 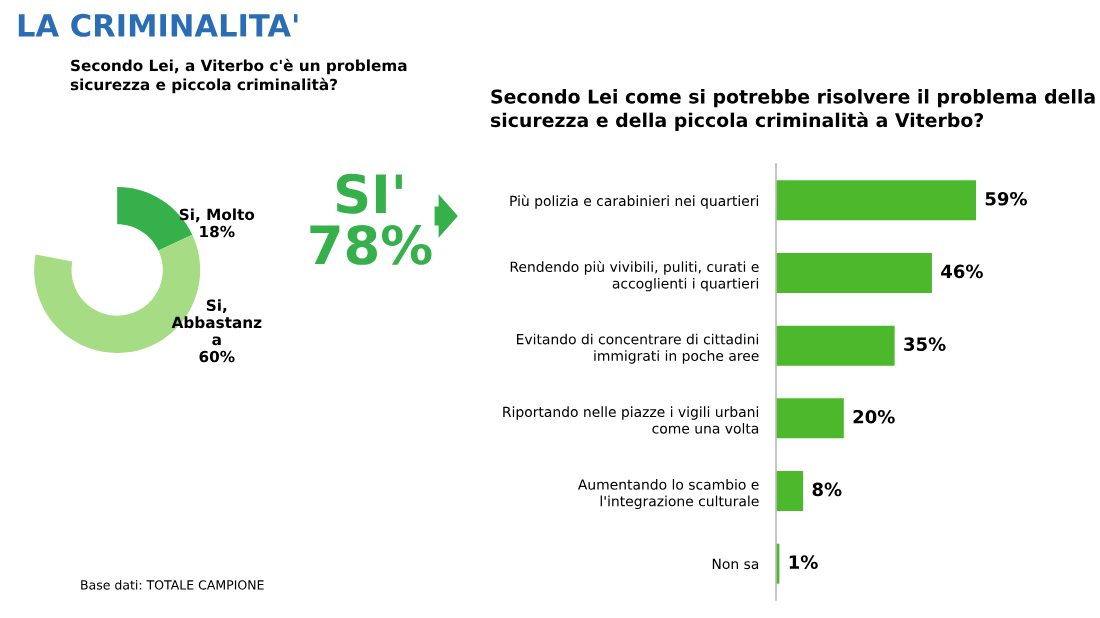 I want to click on chart-title: Secondo Lei come si potrebbe risolvere il problema della sicurezza e della piccola criminalità a Viterbo?, so click(x=792, y=110).